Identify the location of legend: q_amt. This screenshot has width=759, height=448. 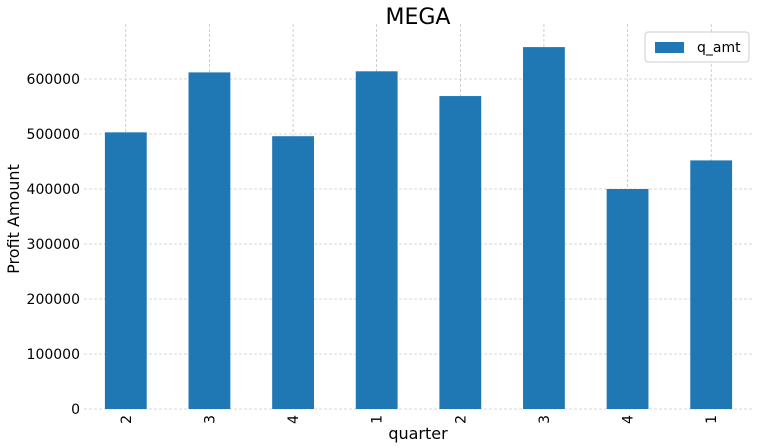
(697, 47).